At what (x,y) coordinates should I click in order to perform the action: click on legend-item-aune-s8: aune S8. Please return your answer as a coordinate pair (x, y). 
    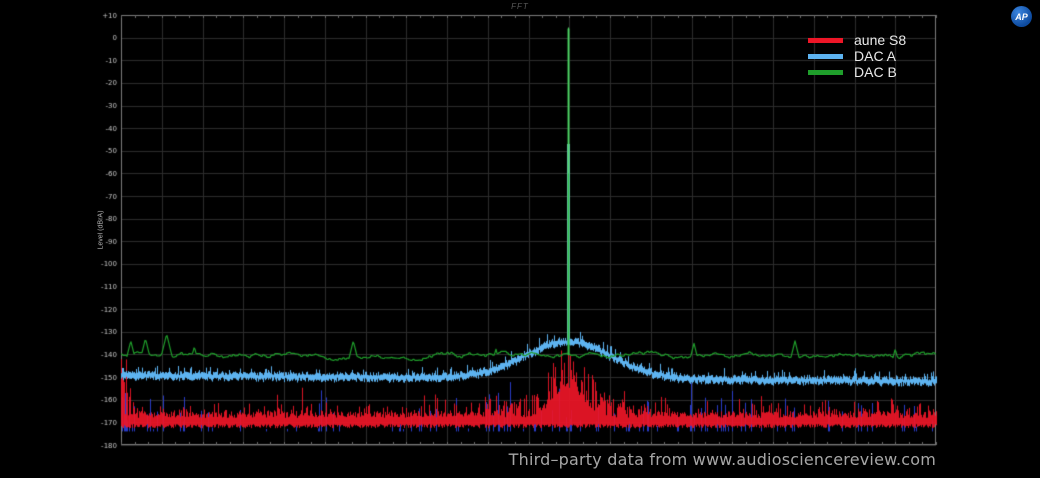
    Looking at the image, I should click on (857, 40).